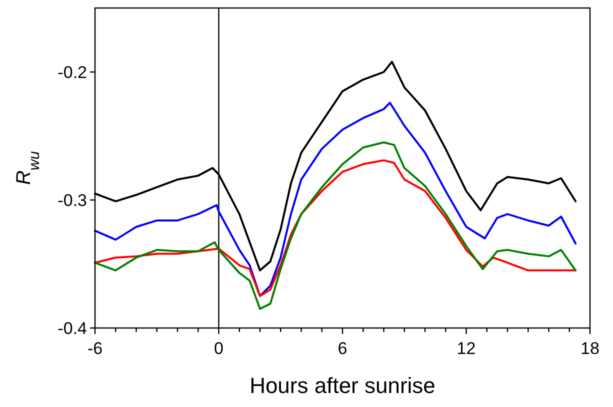 Image resolution: width=613 pixels, height=407 pixels. Describe the element at coordinates (343, 348) in the screenshot. I see `x-tick-label: 6` at that location.